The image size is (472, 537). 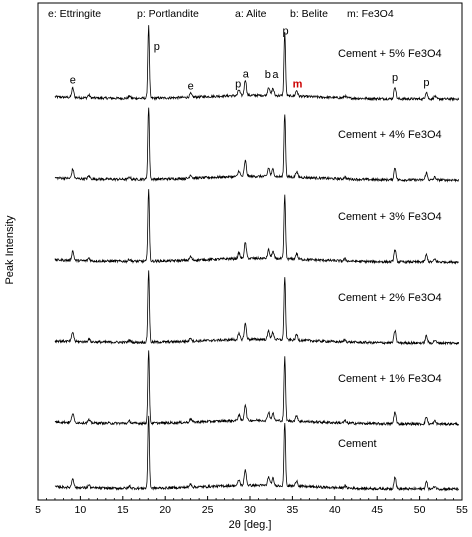 I want to click on x-tick-label: 55, so click(x=462, y=510).